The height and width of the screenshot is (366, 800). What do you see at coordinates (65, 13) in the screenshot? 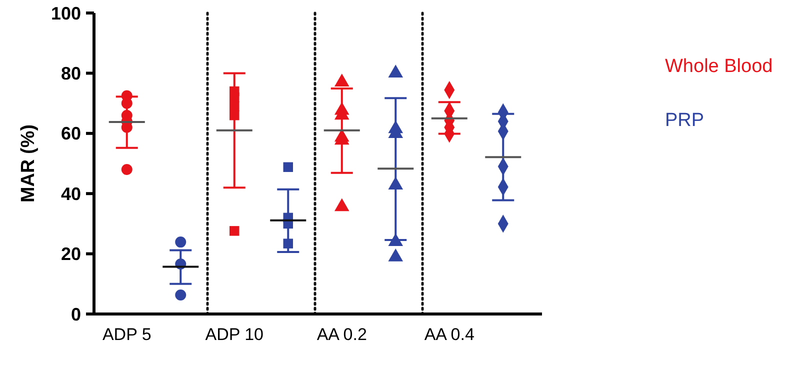
I see `y-tick-label: 100` at bounding box center [65, 13].